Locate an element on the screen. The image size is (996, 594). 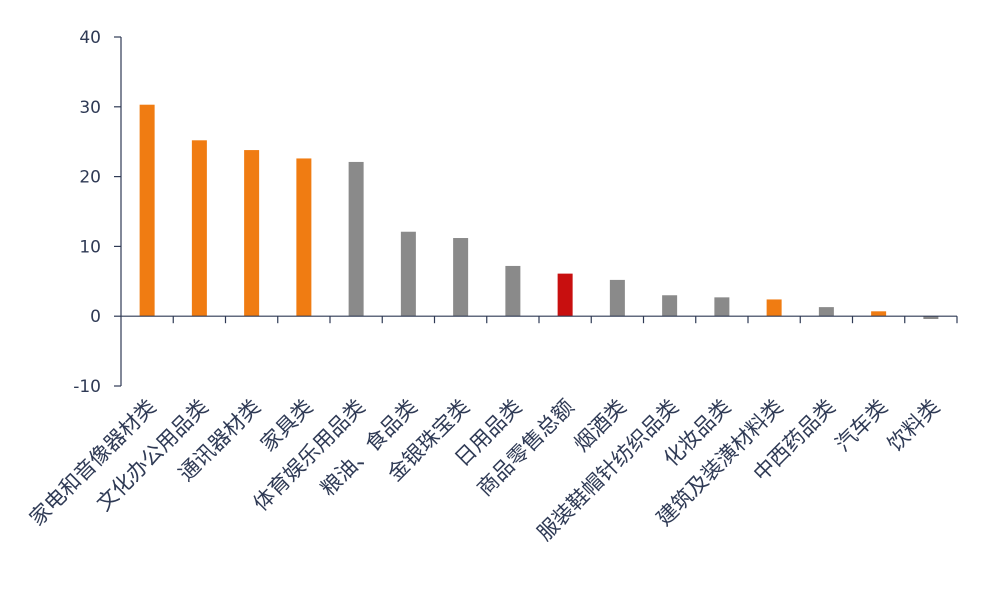
category-label: 饮料类 is located at coordinates (914, 426).